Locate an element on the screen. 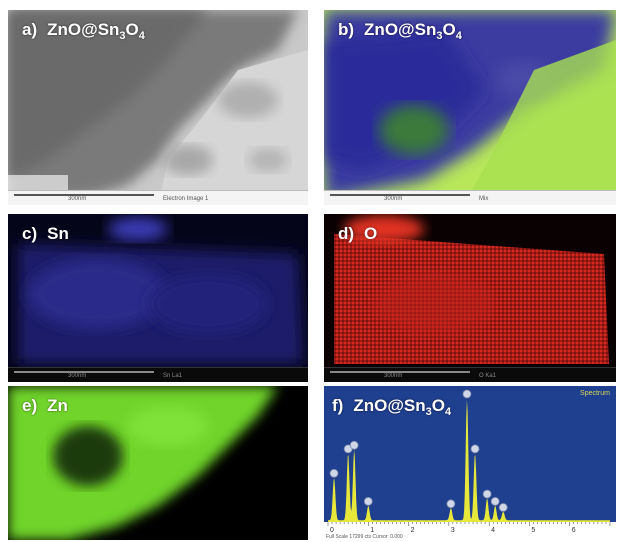 Image resolution: width=623 pixels, height=542 pixels. panel-a-scalebar: 300nm Electron Image 1 is located at coordinates (158, 197).